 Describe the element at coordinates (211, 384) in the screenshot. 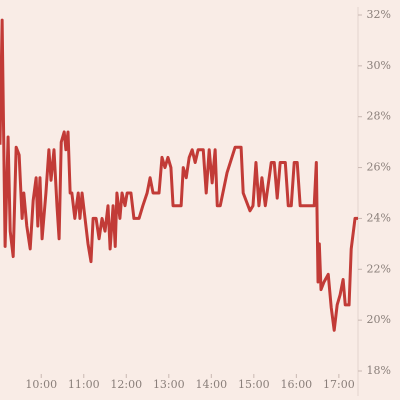

I see `x-tick-label: 14:00` at that location.